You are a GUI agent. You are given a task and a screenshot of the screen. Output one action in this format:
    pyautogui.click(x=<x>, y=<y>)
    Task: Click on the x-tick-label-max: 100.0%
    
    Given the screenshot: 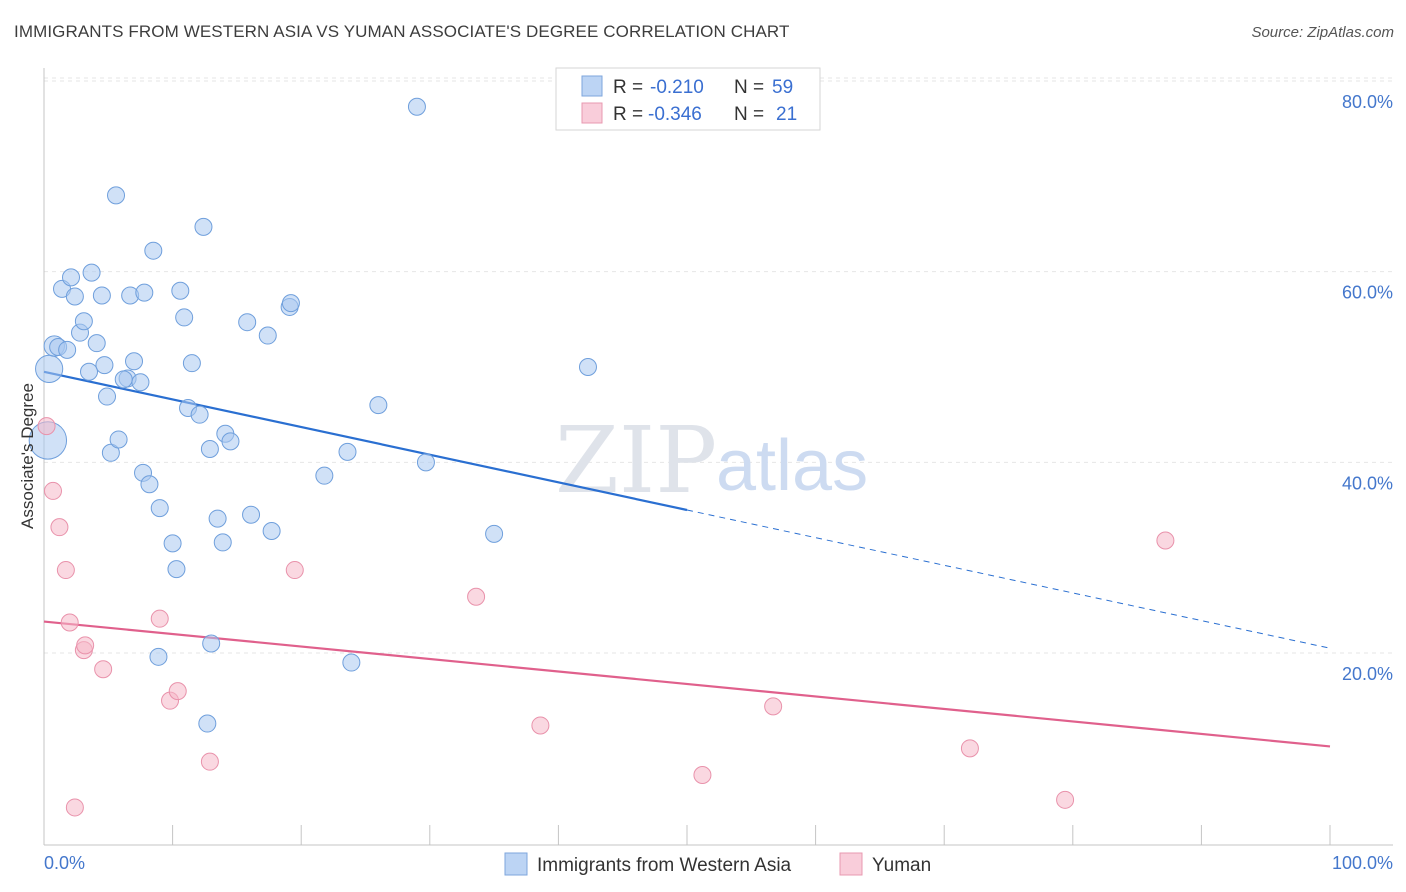 What is the action you would take?
    pyautogui.click(x=1362, y=863)
    